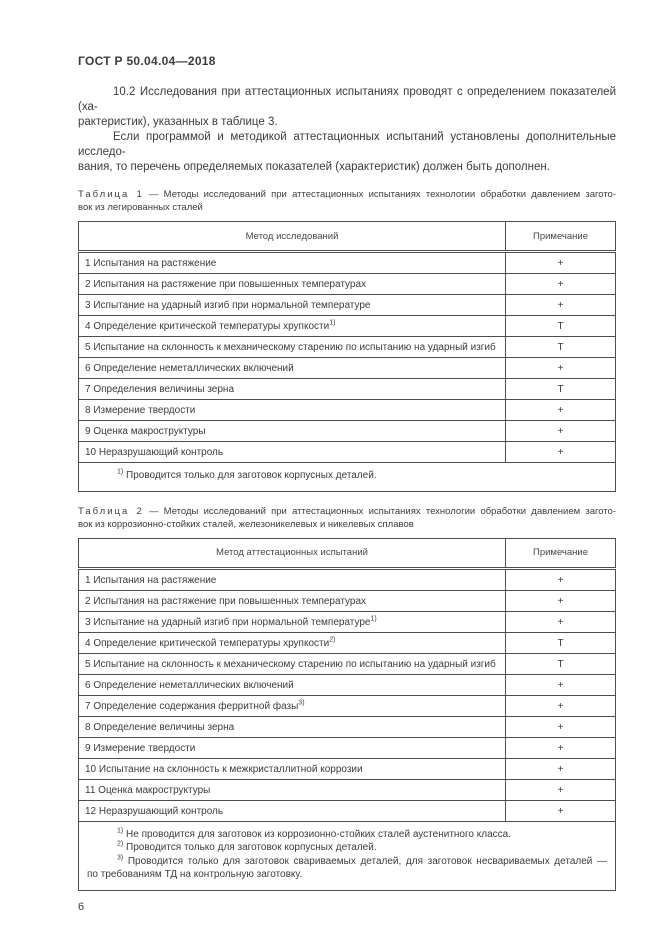 This screenshot has width=661, height=935. Describe the element at coordinates (347, 810) in the screenshot. I see `table-row: 12 Неразрушающий контроль +` at that location.